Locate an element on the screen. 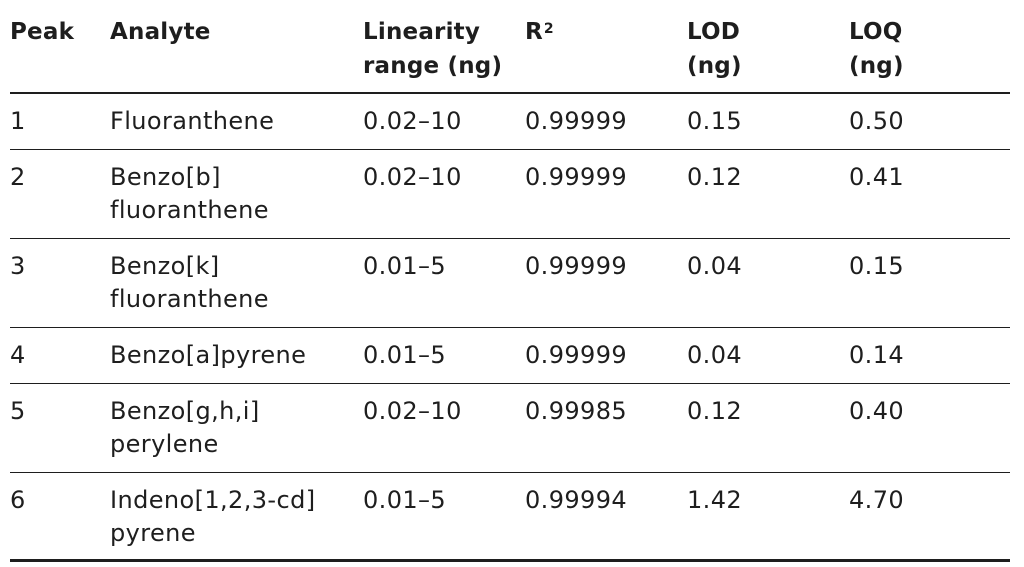 This screenshot has width=1024, height=567. header-linearity: Linearity range (ng) is located at coordinates (444, 52).